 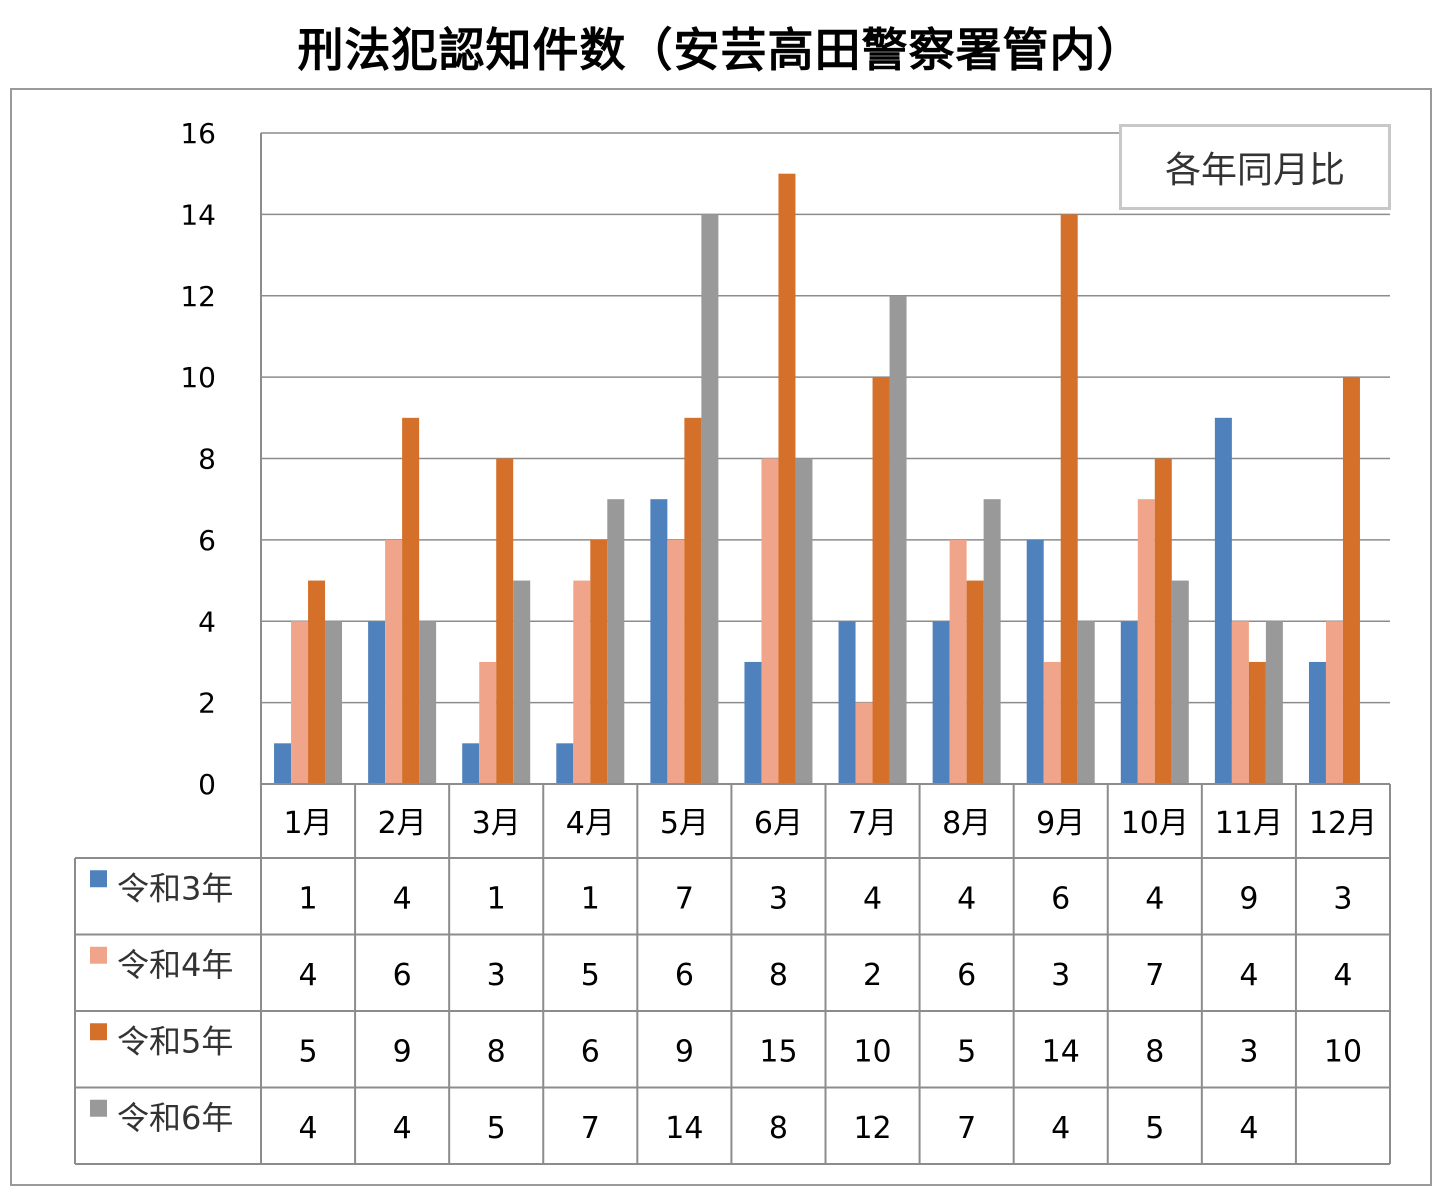 What do you see at coordinates (175, 1041) in the screenshot?
I see `legend-label: 令和5年` at bounding box center [175, 1041].